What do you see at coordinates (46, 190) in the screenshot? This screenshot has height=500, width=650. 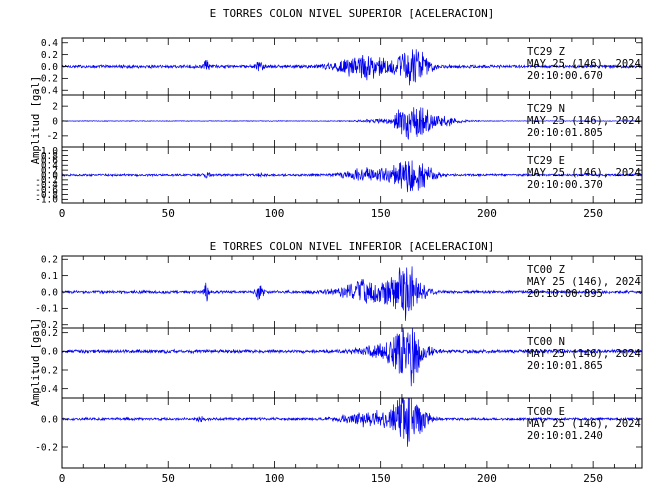 I see `y-tick-label: -0.6` at bounding box center [46, 190].